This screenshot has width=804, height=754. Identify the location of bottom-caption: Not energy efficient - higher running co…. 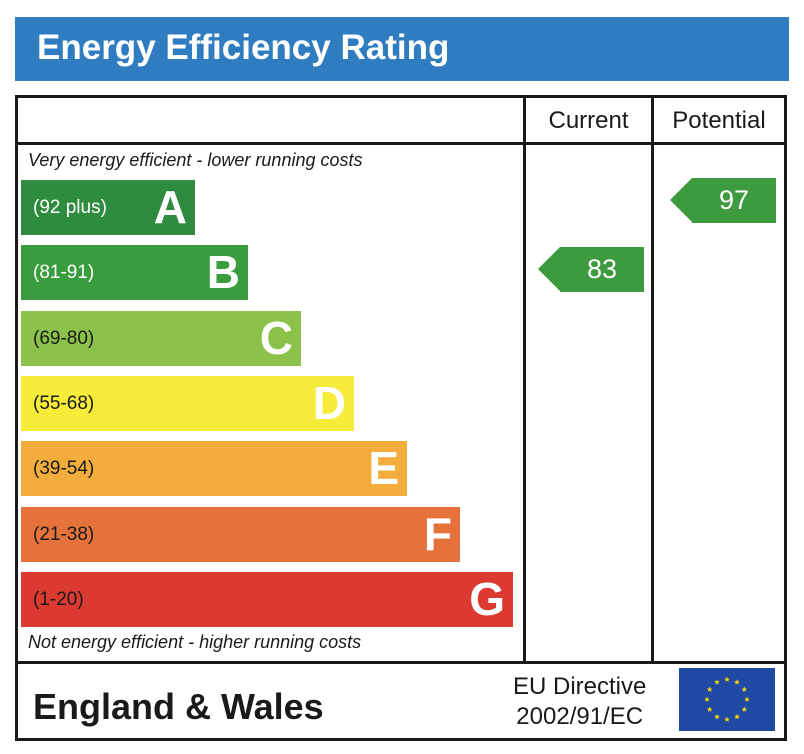
(195, 642).